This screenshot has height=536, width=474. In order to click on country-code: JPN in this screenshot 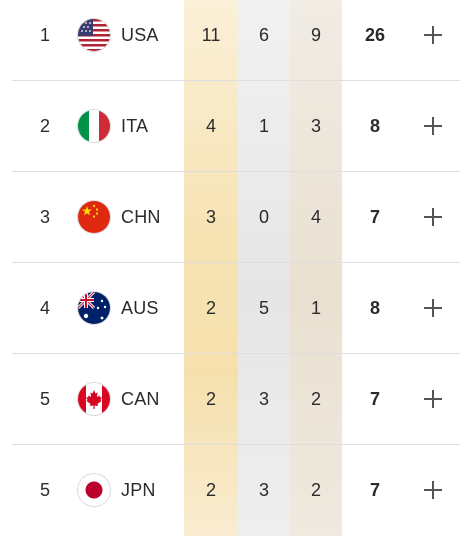, I will do `click(138, 489)`.